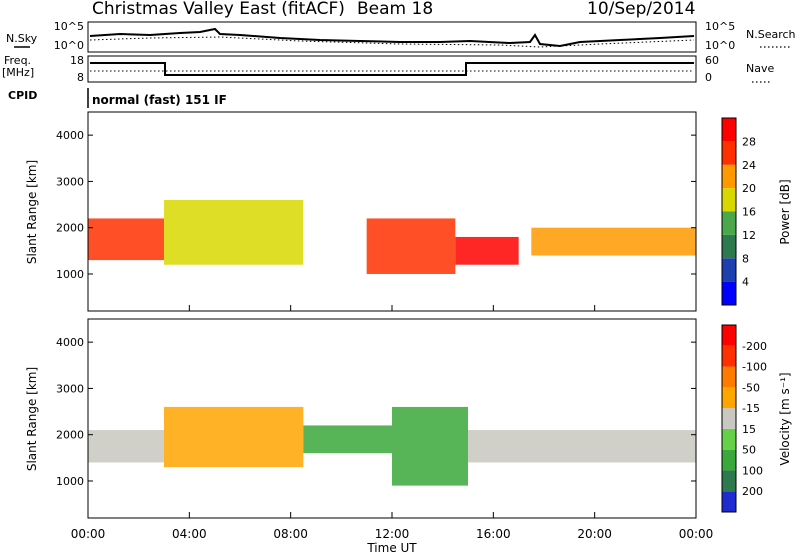 The image size is (800, 554). Describe the element at coordinates (745, 282) in the screenshot. I see `power-colorbar-tick-0: 4` at that location.